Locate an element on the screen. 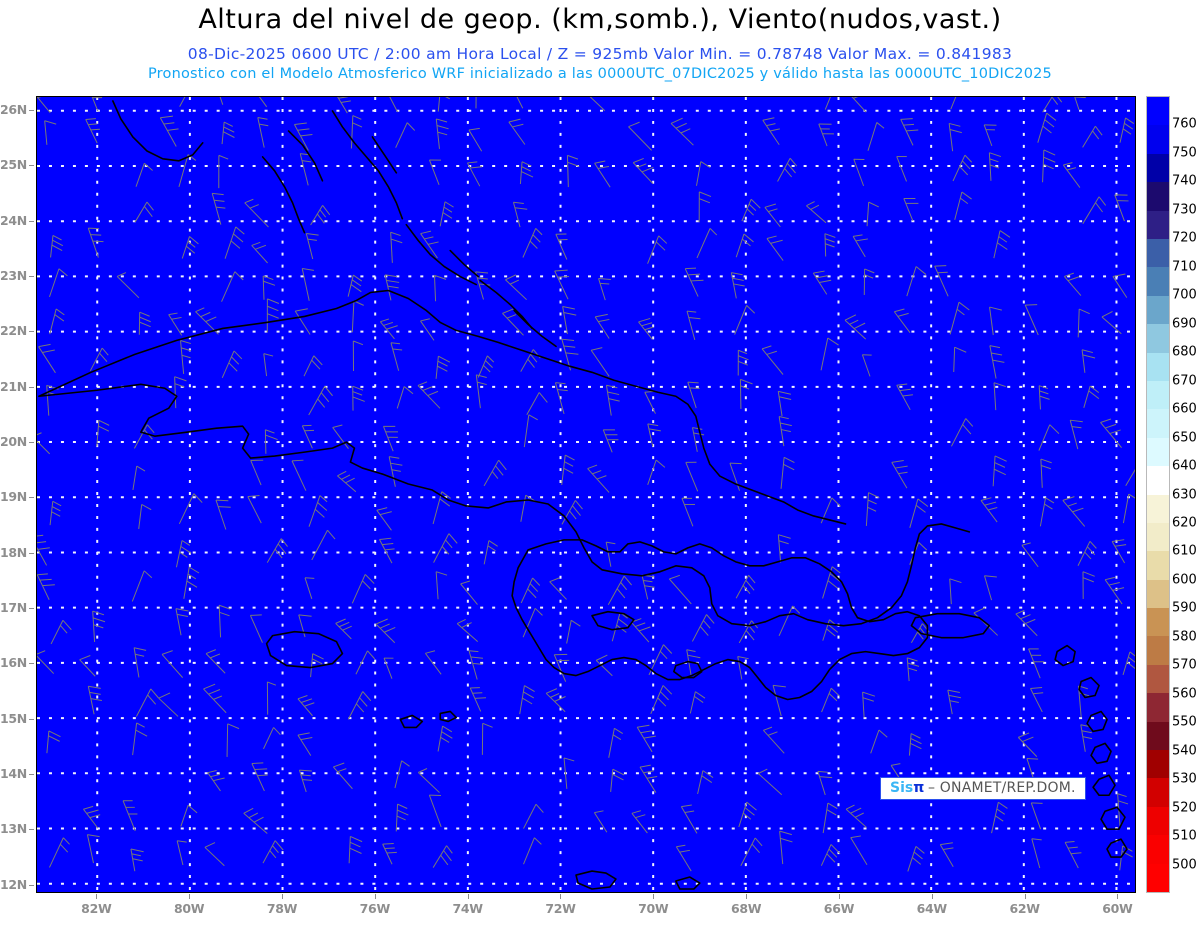 Image resolution: width=1200 pixels, height=927 pixels. lon-tick-label-82W: 82W is located at coordinates (96, 908).